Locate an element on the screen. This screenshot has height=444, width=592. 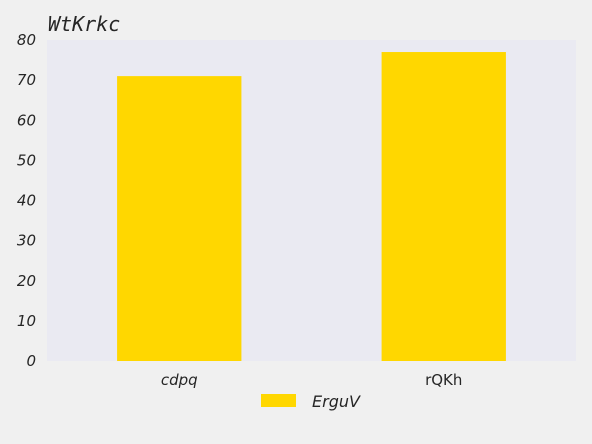
y-tick-label: 70 is located at coordinates (26, 80).